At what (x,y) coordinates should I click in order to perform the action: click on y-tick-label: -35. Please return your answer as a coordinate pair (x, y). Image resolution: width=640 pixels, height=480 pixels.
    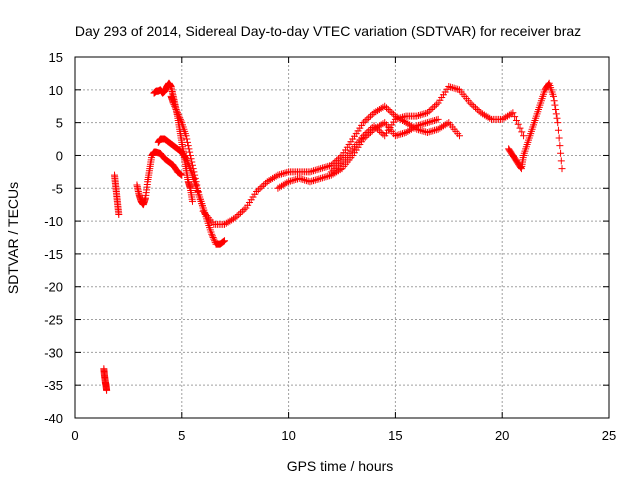
    Looking at the image, I should click on (53, 385).